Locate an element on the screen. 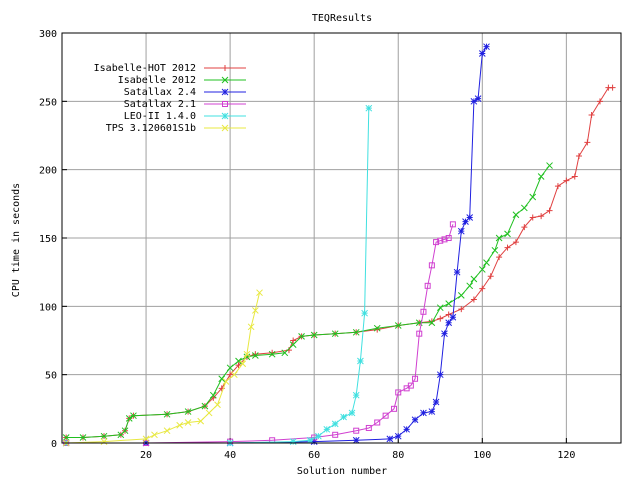 This screenshot has width=640, height=480. chart-title: TEQResults is located at coordinates (342, 18).